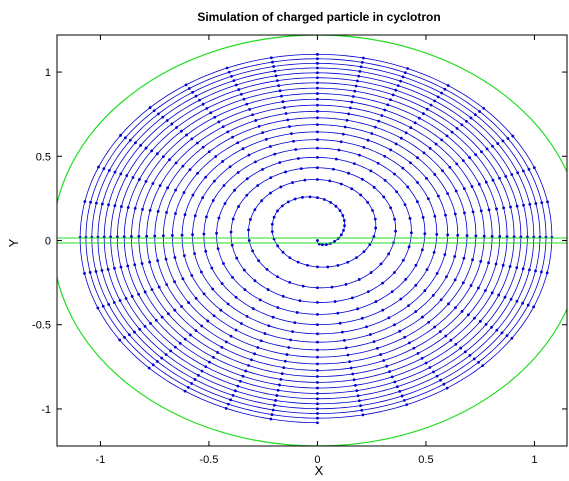 This screenshot has height=481, width=569. I want to click on y-tick-label: -1, so click(46, 410).